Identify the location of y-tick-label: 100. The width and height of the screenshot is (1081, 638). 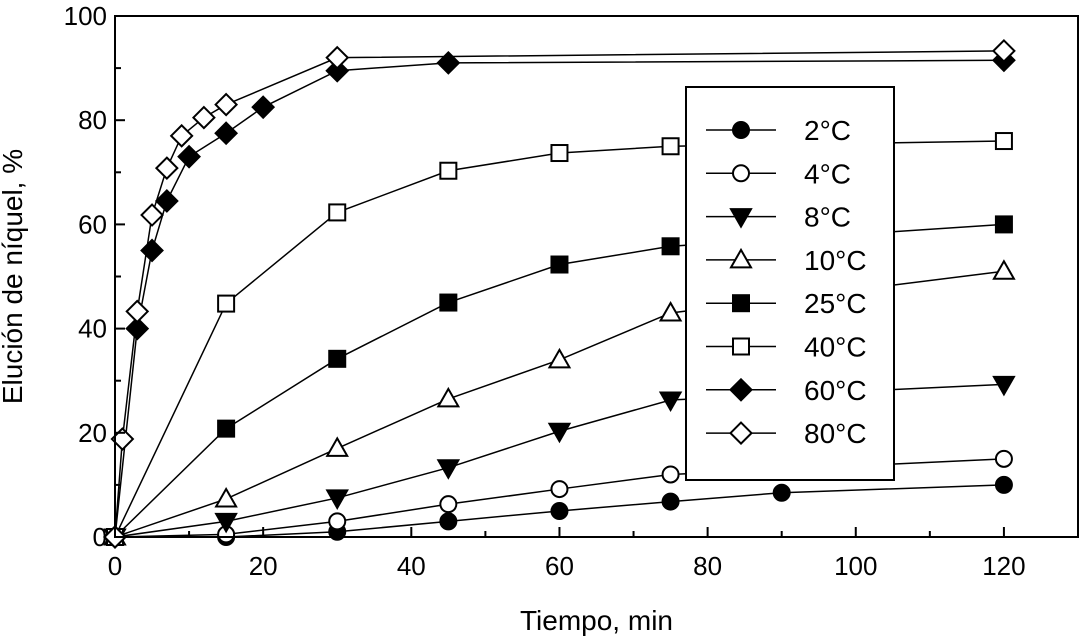
(85, 16).